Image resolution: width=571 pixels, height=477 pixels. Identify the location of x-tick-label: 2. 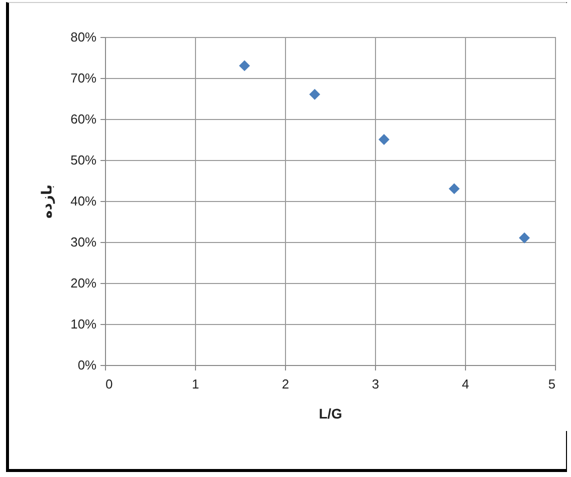
(286, 384).